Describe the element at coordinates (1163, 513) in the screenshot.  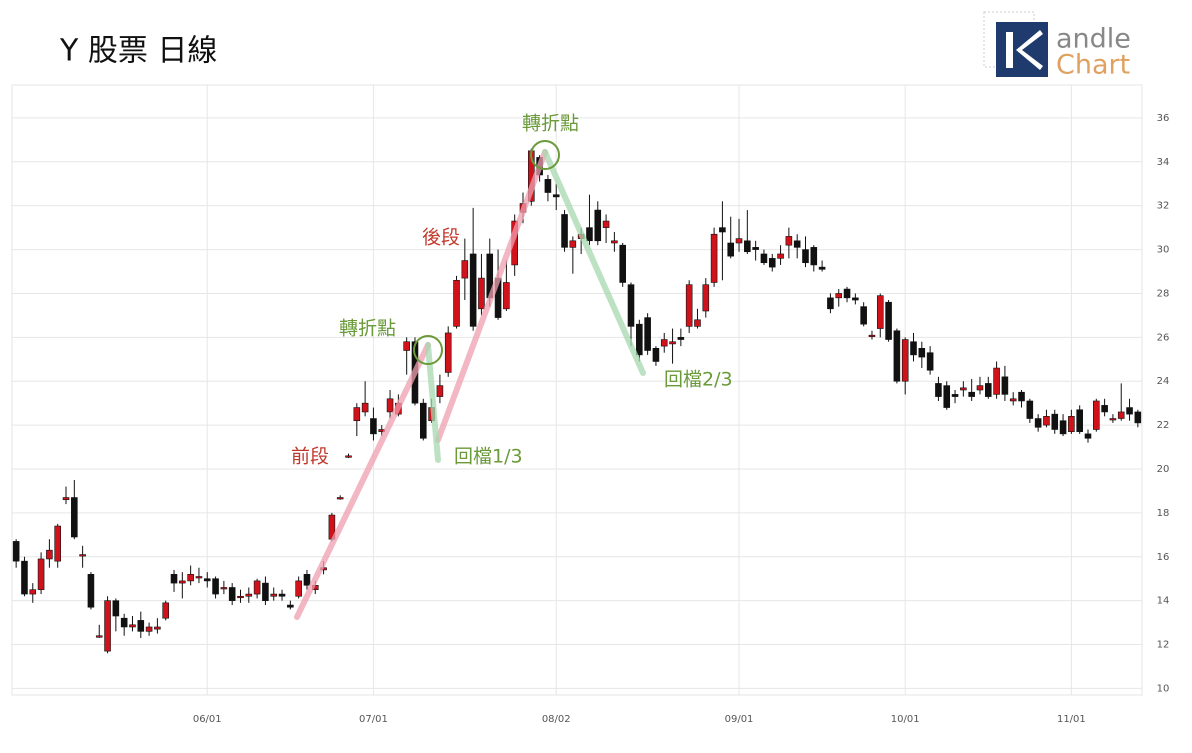
I see `y-tick-label: 18` at that location.